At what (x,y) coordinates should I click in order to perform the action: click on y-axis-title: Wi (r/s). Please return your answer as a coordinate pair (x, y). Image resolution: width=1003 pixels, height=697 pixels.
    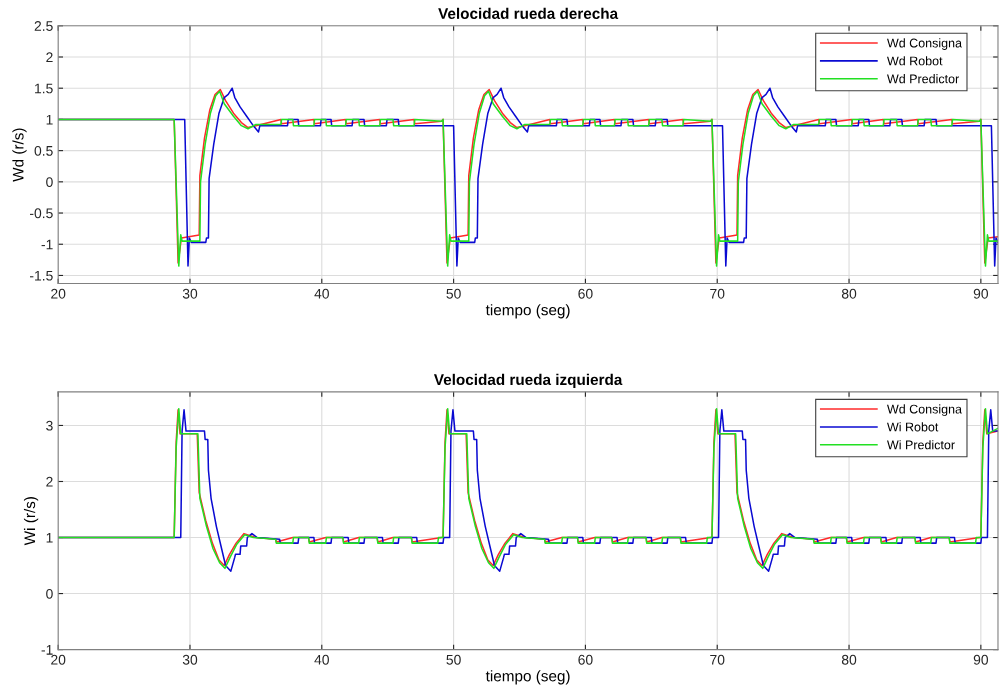
    Looking at the image, I should click on (31, 521).